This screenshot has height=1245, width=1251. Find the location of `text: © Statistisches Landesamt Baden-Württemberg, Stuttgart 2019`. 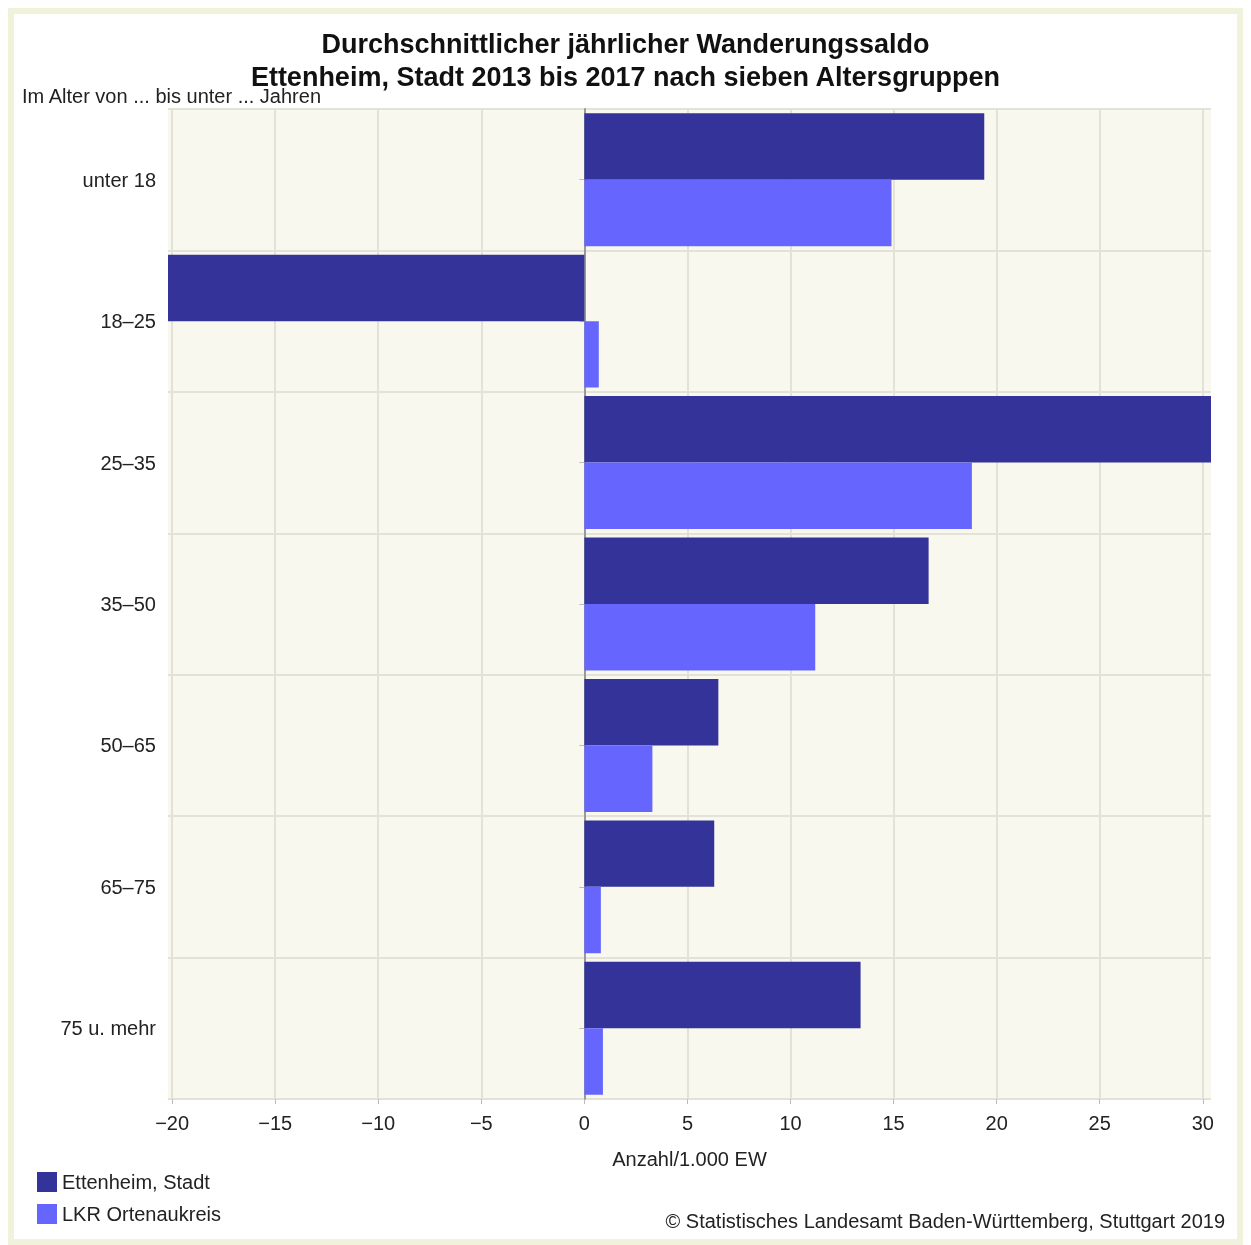

text: © Statistisches Landesamt Baden-Württemberg, Stuttgart 2019 is located at coordinates (945, 1221).